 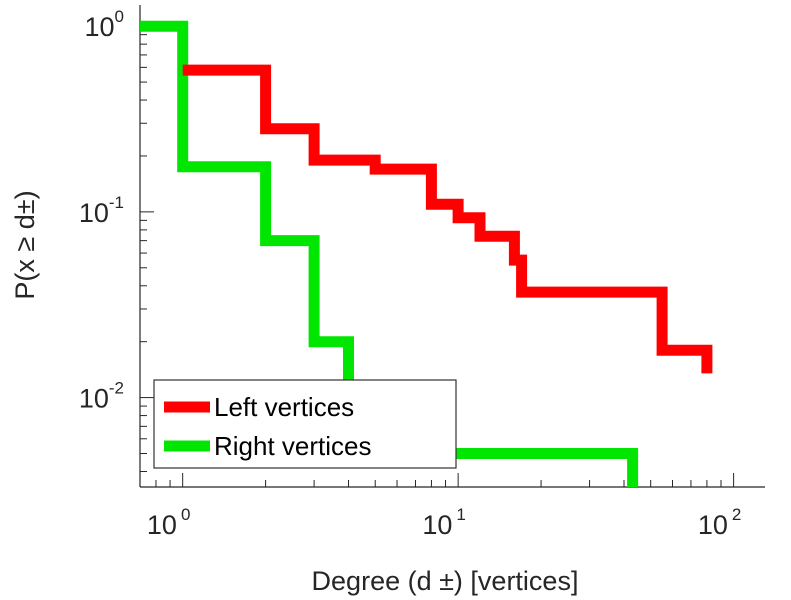 I want to click on y-axis-label: P(x ≥ d±), so click(x=25, y=244).